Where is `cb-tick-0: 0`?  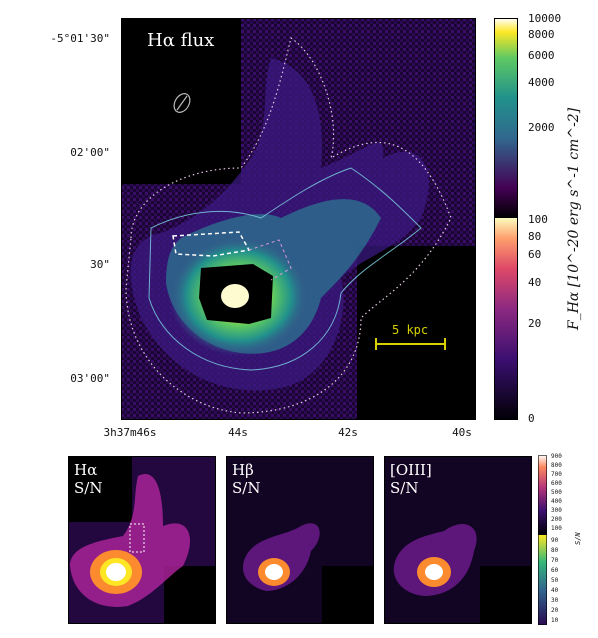 cb-tick-0: 0 is located at coordinates (531, 418).